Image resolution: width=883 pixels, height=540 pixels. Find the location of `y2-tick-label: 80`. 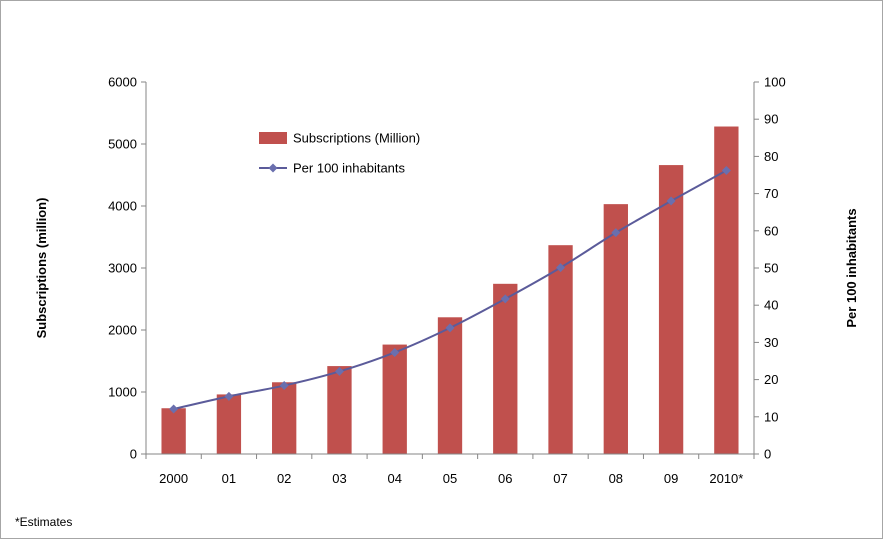

y2-tick-label: 80 is located at coordinates (771, 156).